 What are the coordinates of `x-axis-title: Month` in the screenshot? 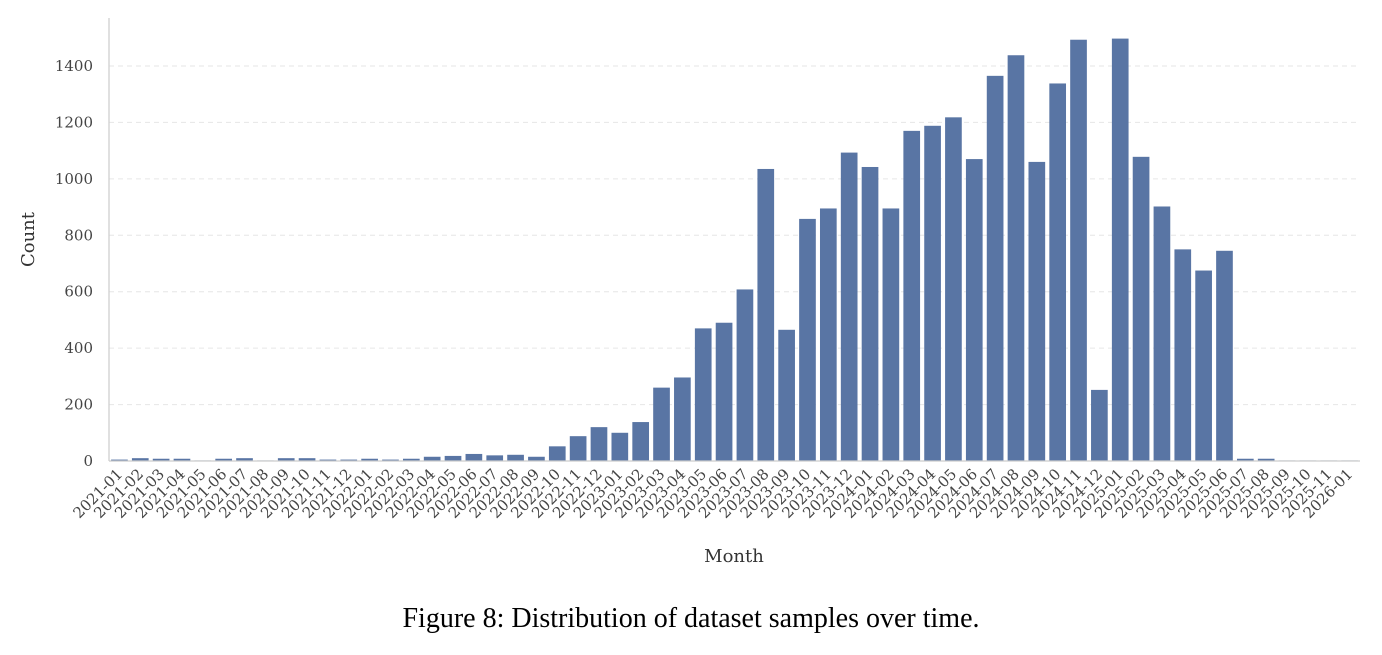 It's located at (734, 556).